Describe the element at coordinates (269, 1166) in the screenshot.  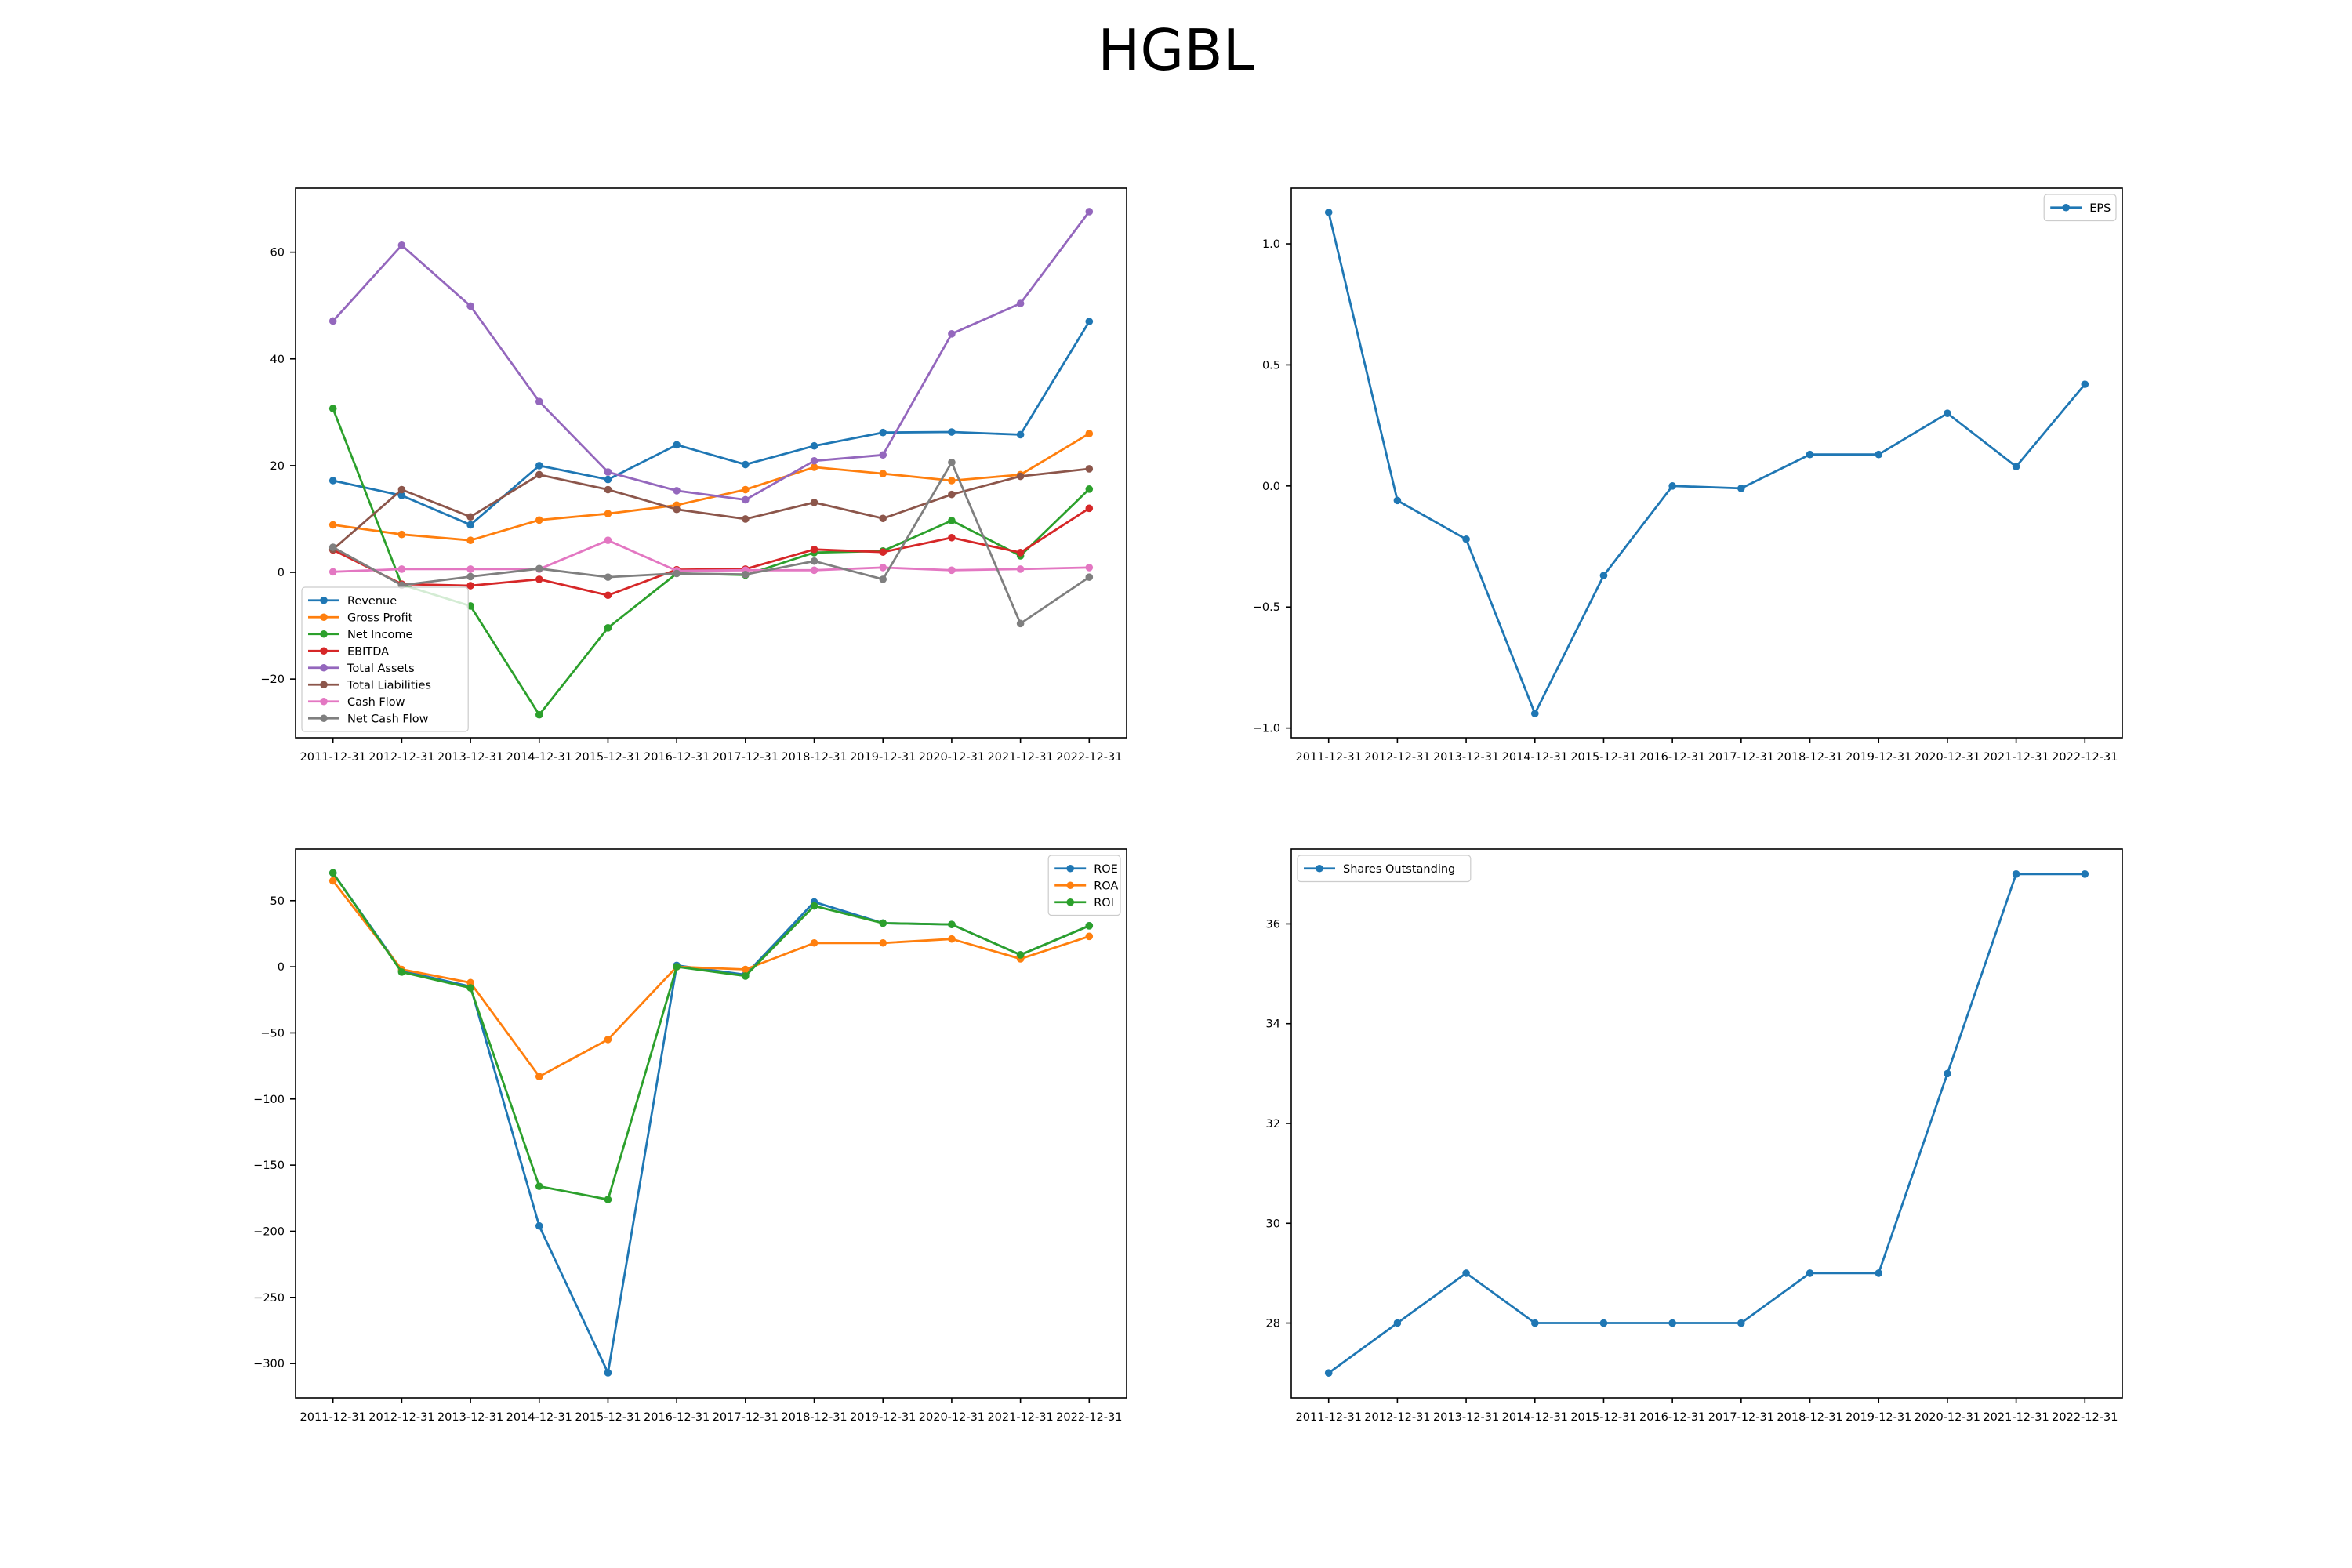
I see `y-tick-label: −150` at that location.